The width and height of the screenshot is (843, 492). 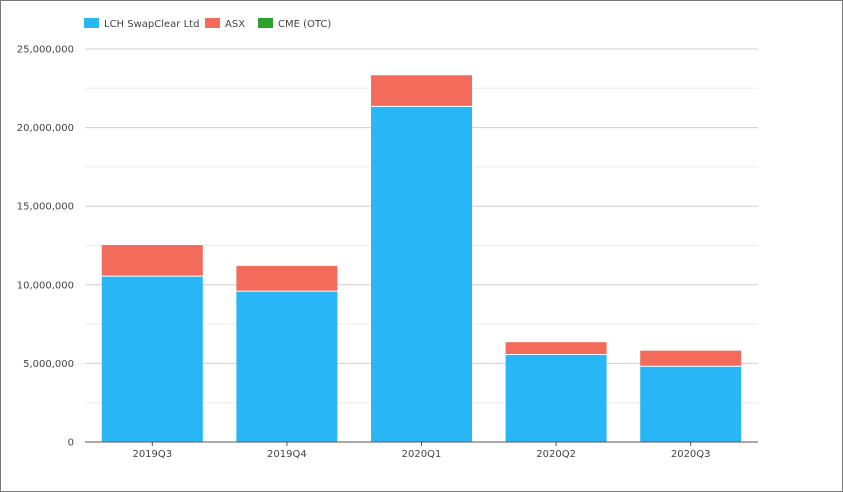 I want to click on y-tick-label: 15,000,000, so click(x=45, y=207).